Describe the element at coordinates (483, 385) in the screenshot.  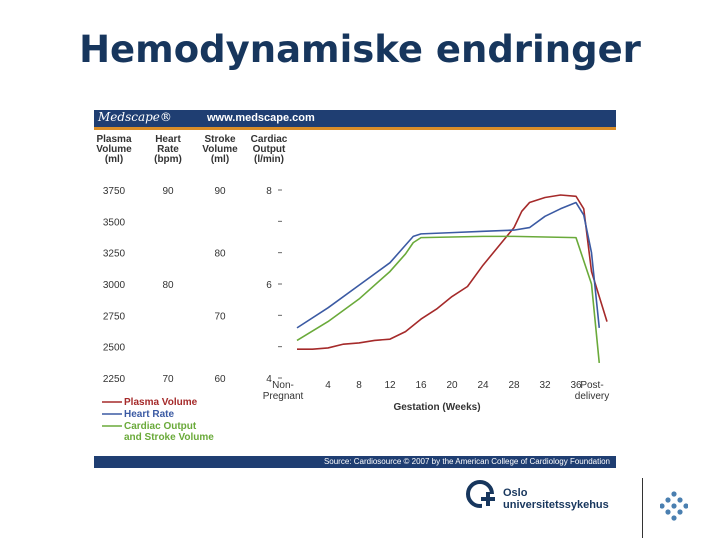
I see `x-tick-label: 24` at that location.